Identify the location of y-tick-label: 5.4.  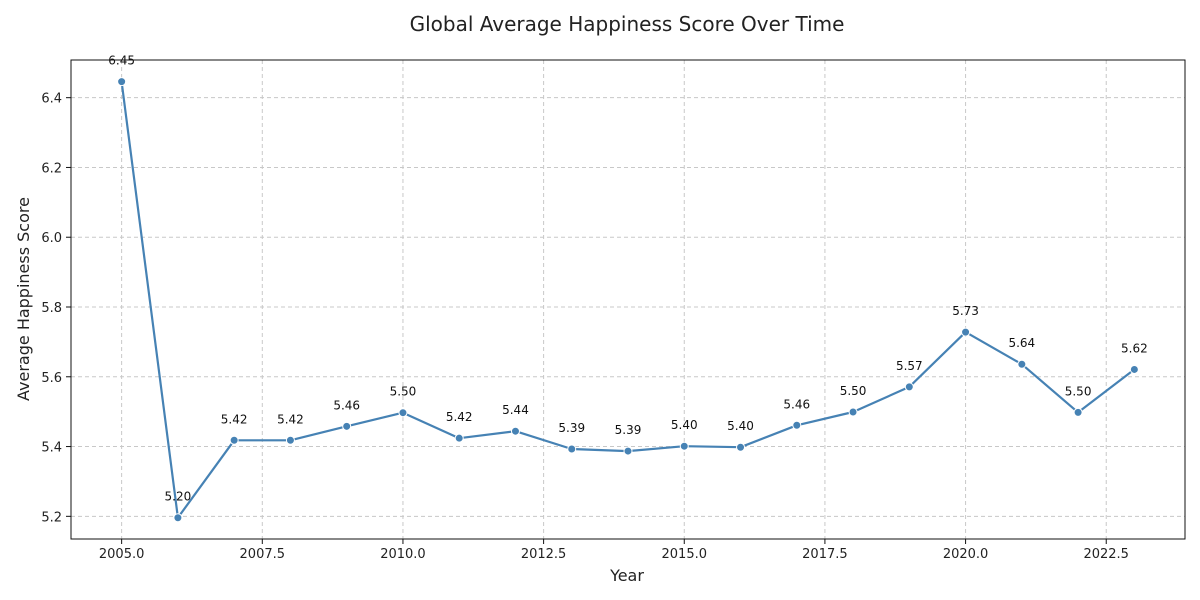
(51, 448).